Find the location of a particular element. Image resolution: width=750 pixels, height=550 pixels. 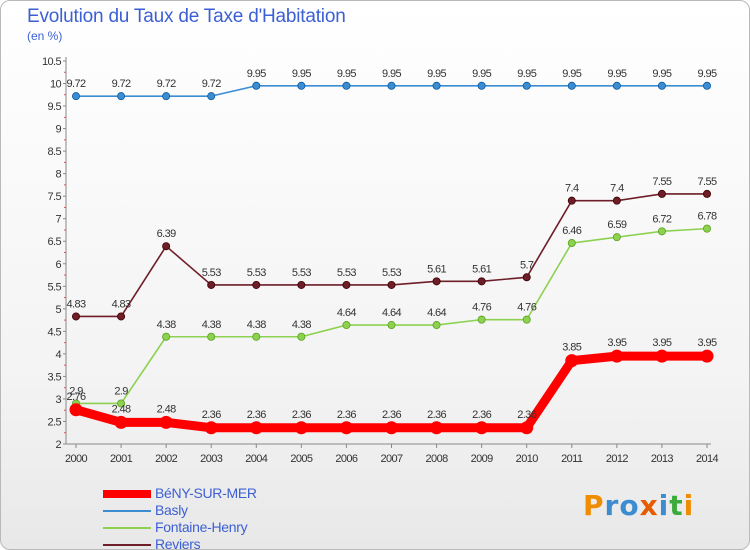

series-0-label-0: 2.76 is located at coordinates (75, 397).